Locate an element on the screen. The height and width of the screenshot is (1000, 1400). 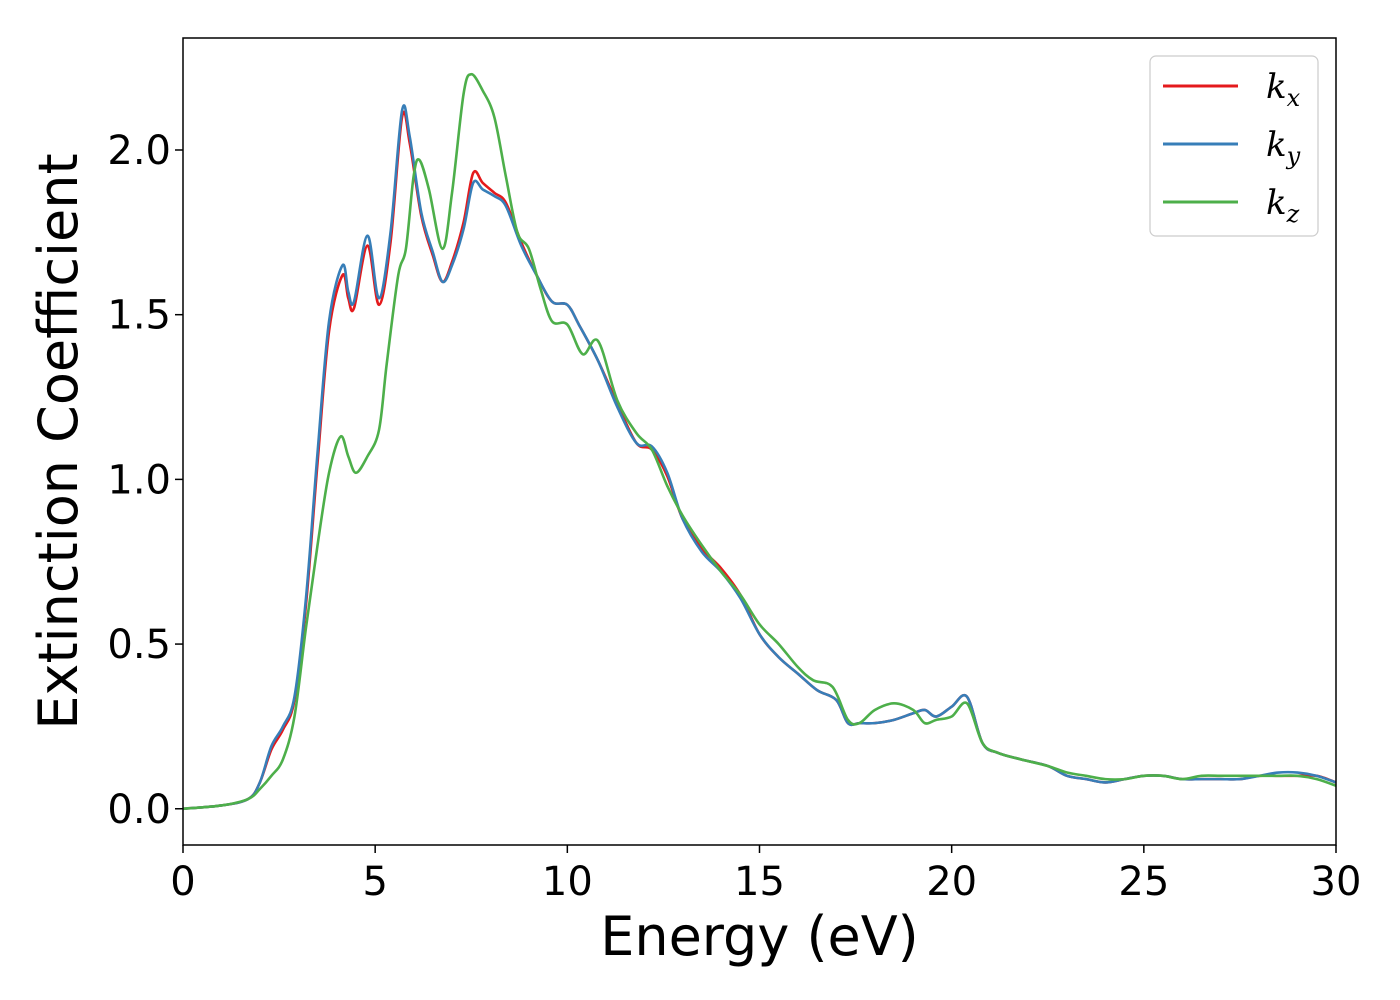
legend-label-subscript: x is located at coordinates (1294, 98).